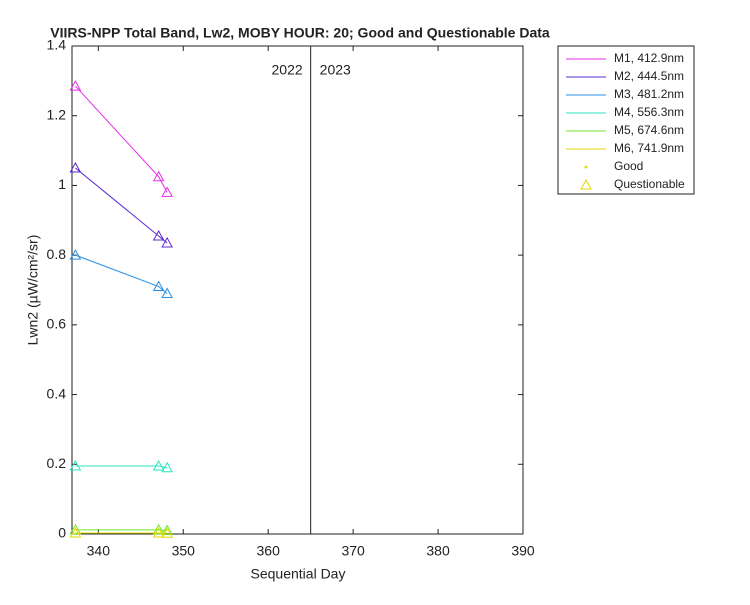 The width and height of the screenshot is (750, 605). Describe the element at coordinates (353, 551) in the screenshot. I see `x-tick-label: 370` at that location.